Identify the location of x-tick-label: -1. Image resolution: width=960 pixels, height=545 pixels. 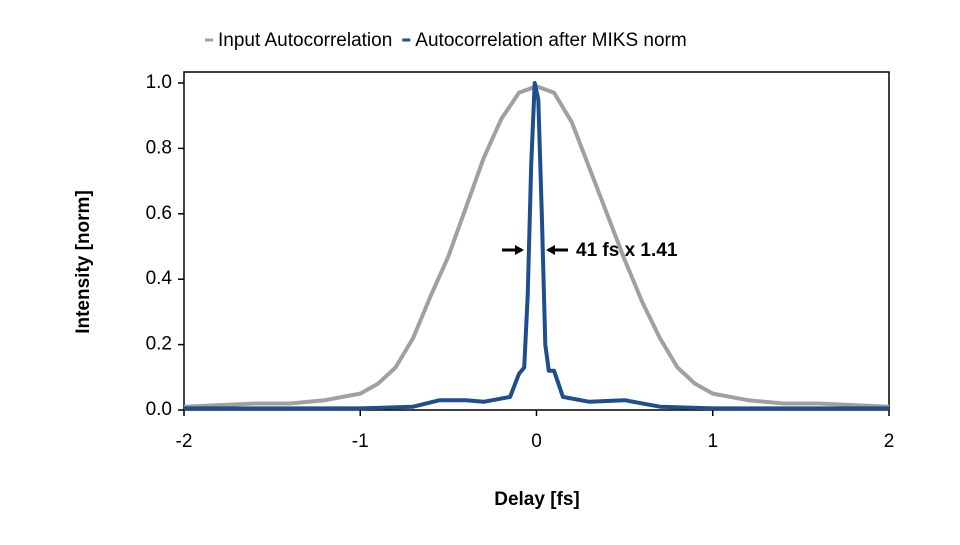
(360, 441).